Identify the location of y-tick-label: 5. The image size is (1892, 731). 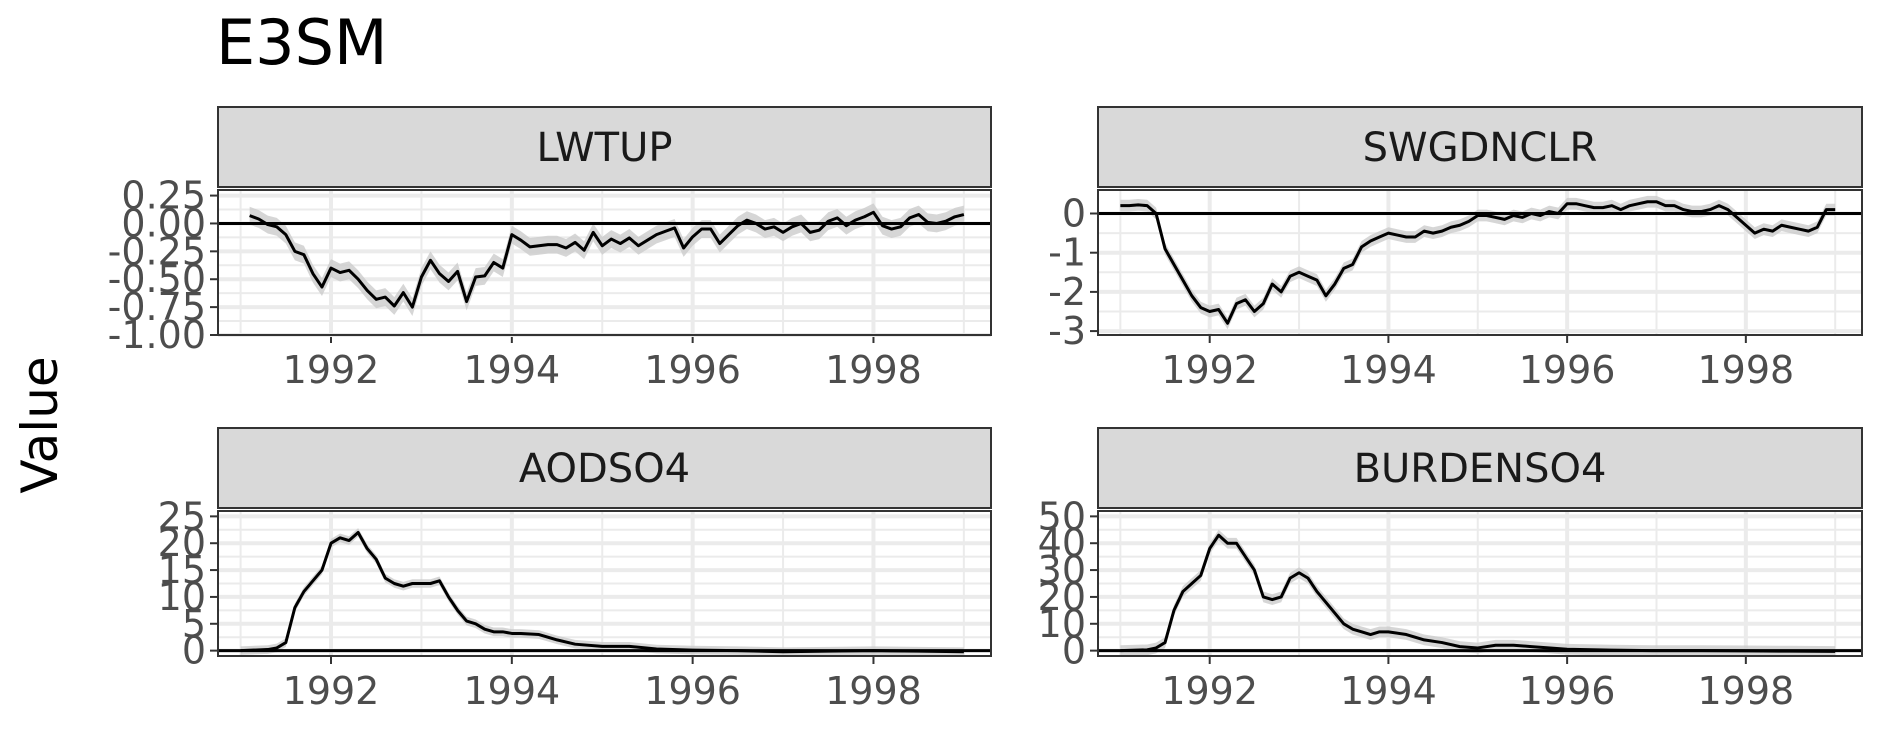
(194, 624).